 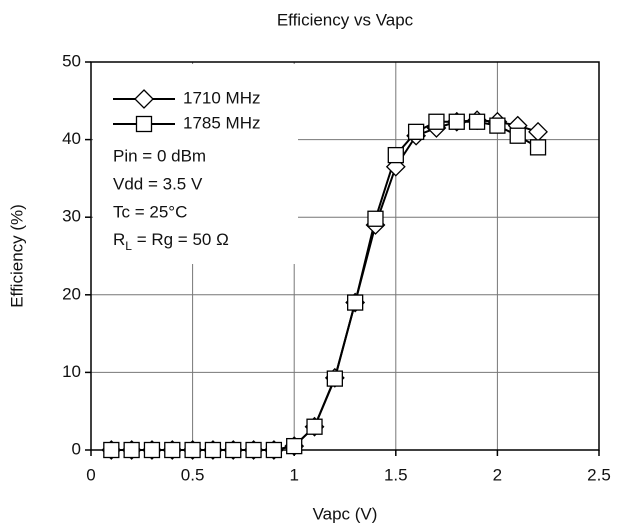 I want to click on y-tick-label: 0, so click(x=76, y=448).